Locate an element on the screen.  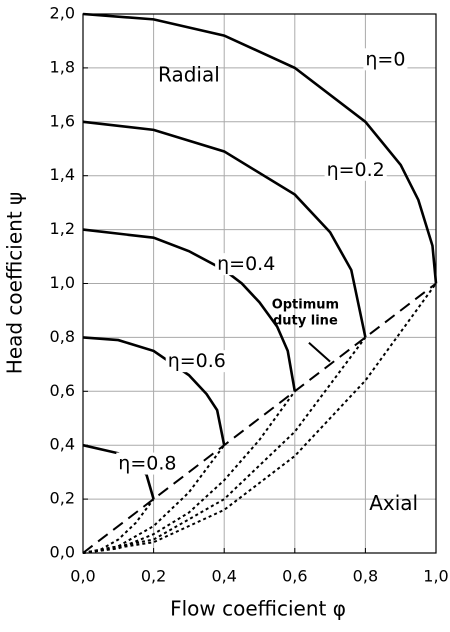
y-tick-label: 1,8 is located at coordinates (62, 66).